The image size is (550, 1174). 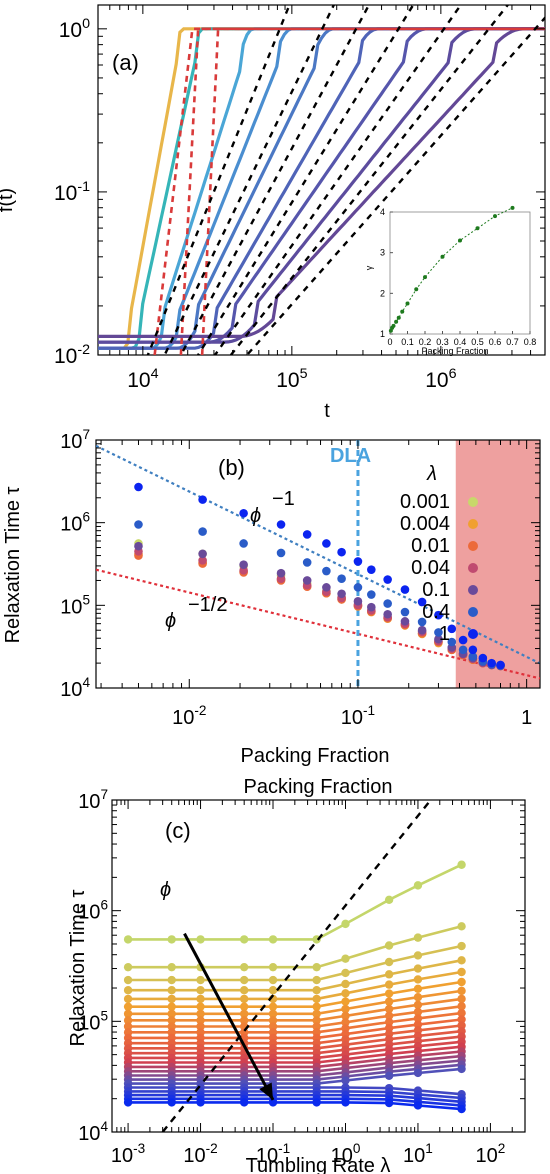 What do you see at coordinates (170, 621) in the screenshot?
I see `phi-annotation-minus-half: ϕ` at bounding box center [170, 621].